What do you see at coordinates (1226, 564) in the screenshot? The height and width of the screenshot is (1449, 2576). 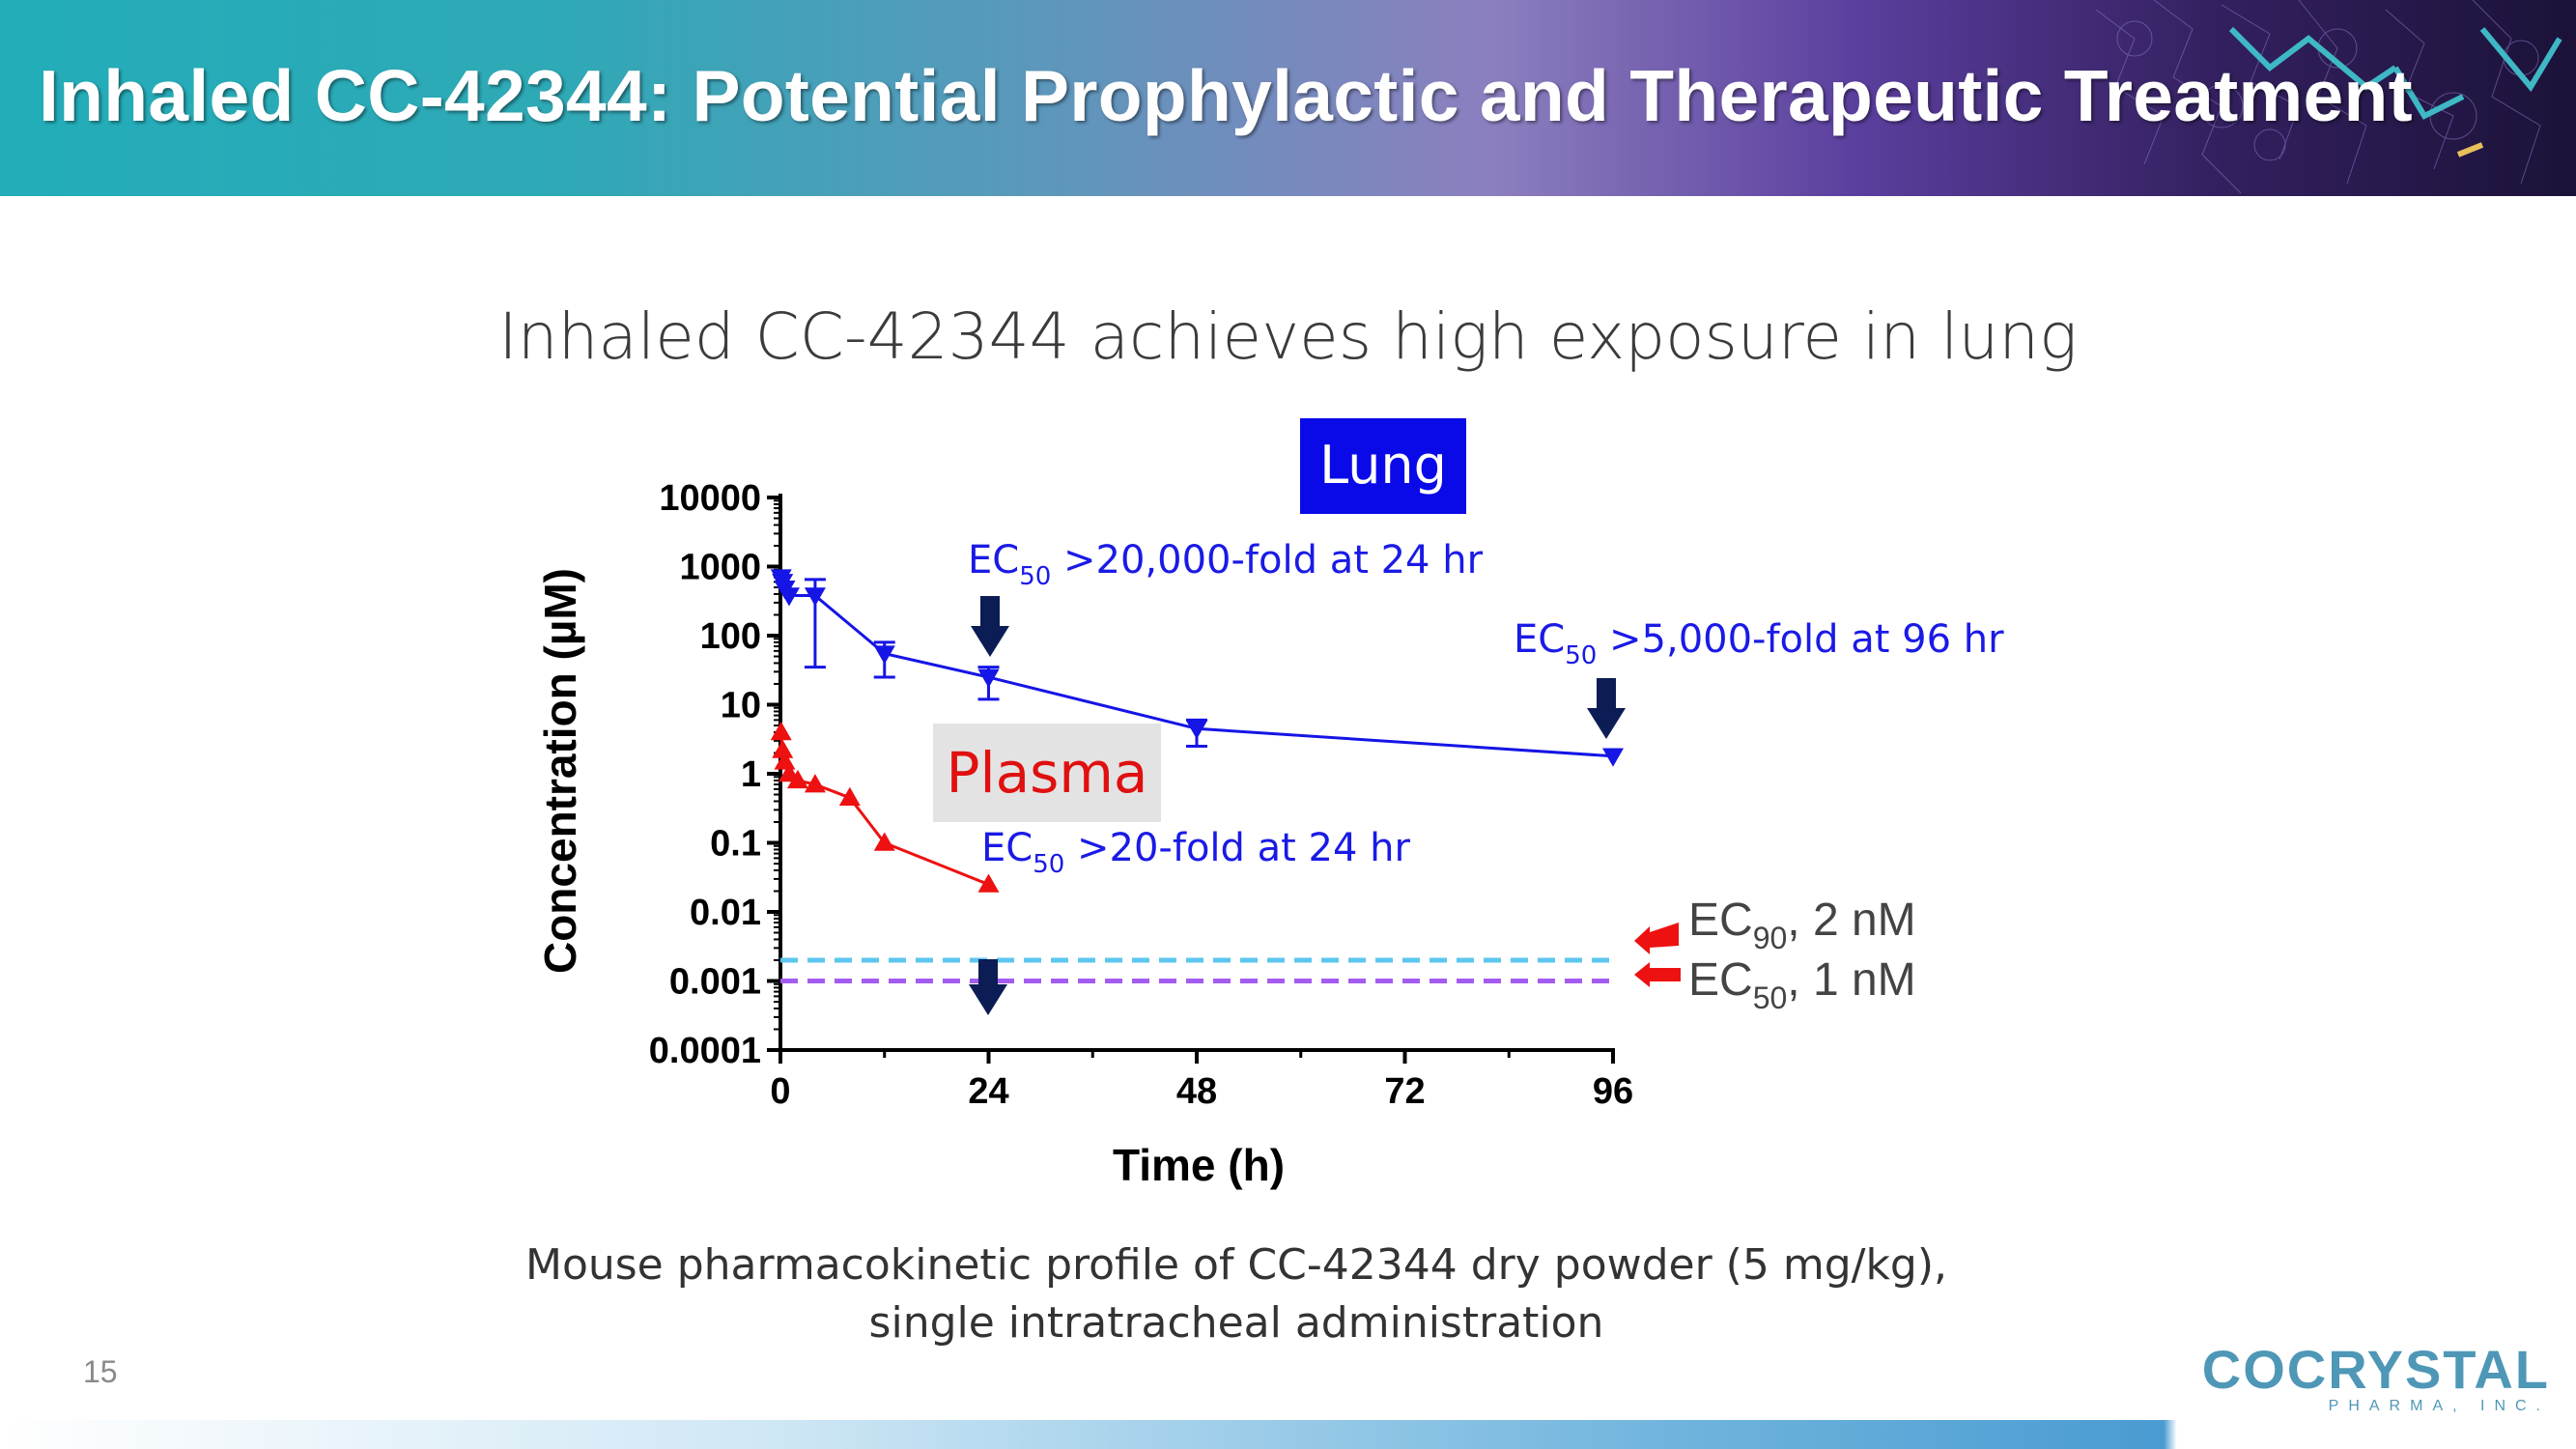 I see `lung-24h-annotation: EC50 >20,000-fold at 24 hr` at bounding box center [1226, 564].